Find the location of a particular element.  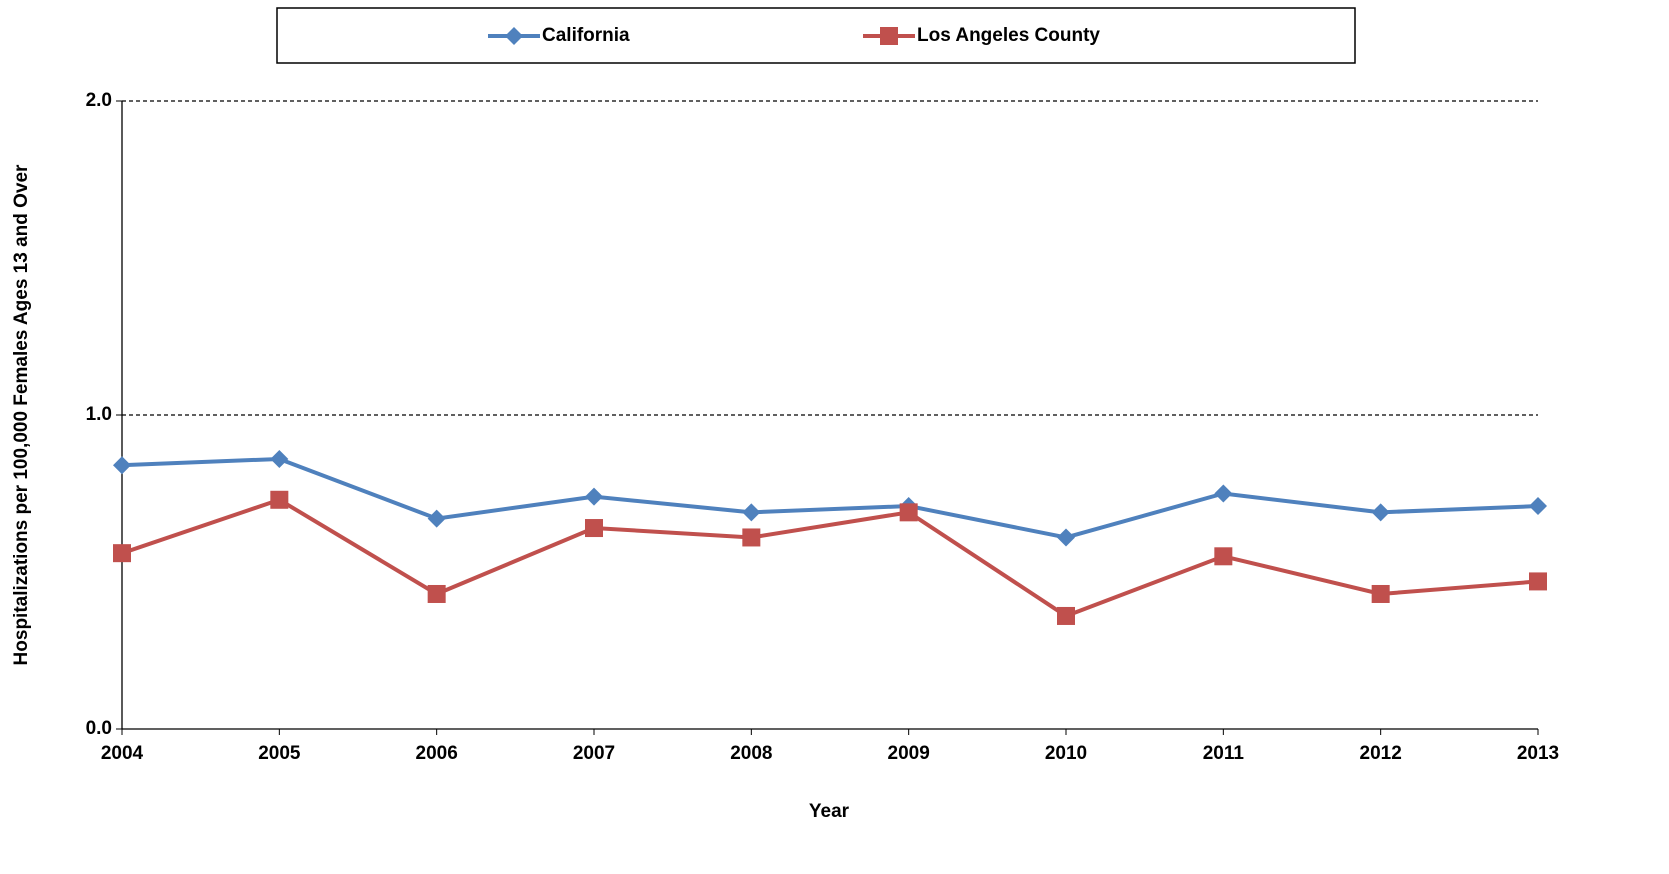

x-tick-label: 2006 is located at coordinates (437, 753).